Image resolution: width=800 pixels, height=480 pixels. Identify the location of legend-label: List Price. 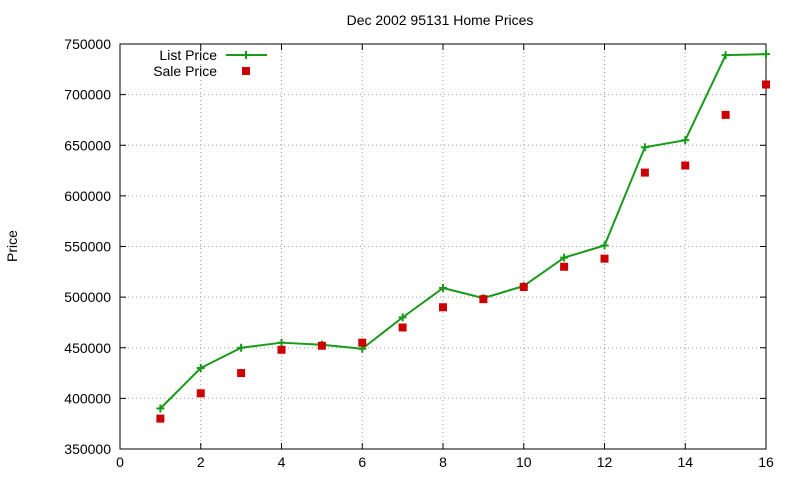
(188, 55).